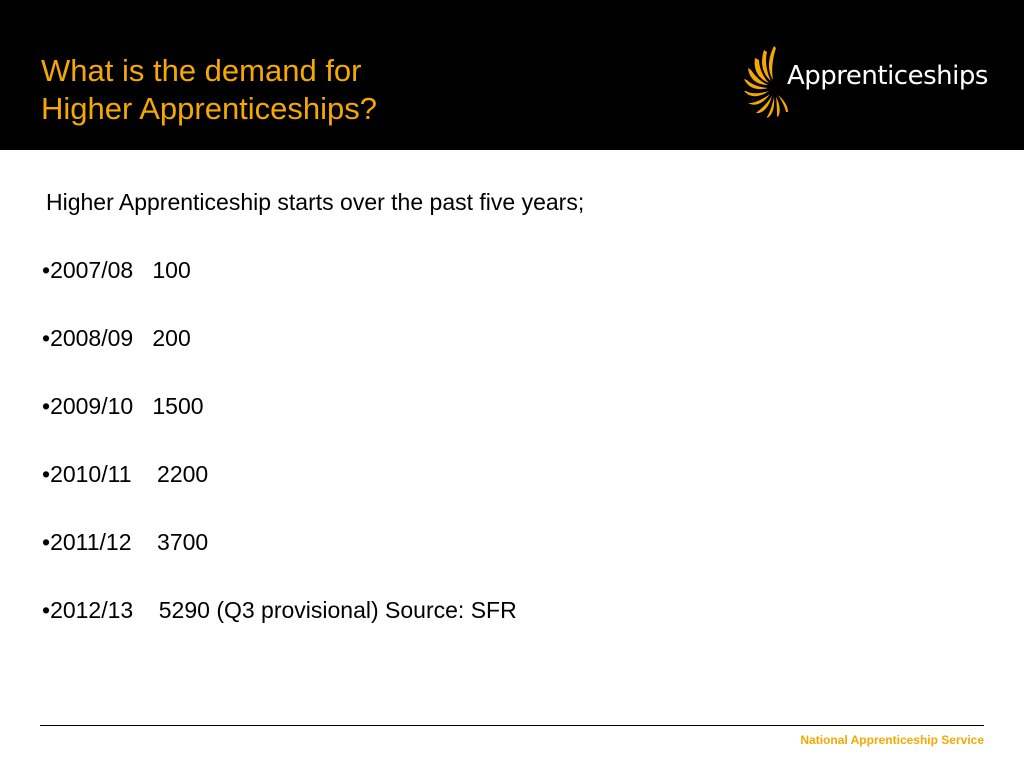 This screenshot has width=1024, height=768. What do you see at coordinates (887, 76) in the screenshot?
I see `logo-text: Apprenticeships` at bounding box center [887, 76].